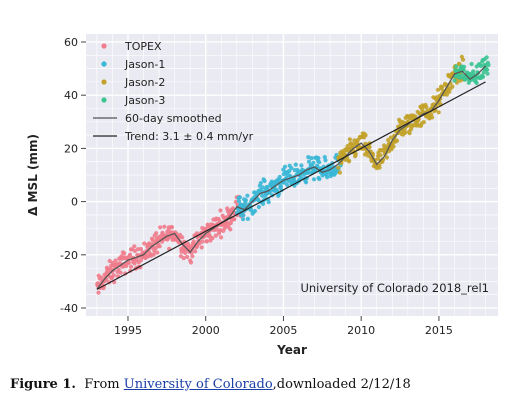 Image resolution: width=531 pixels, height=405 pixels. What do you see at coordinates (104, 100) in the screenshot?
I see `legend-marker-jason3` at bounding box center [104, 100].